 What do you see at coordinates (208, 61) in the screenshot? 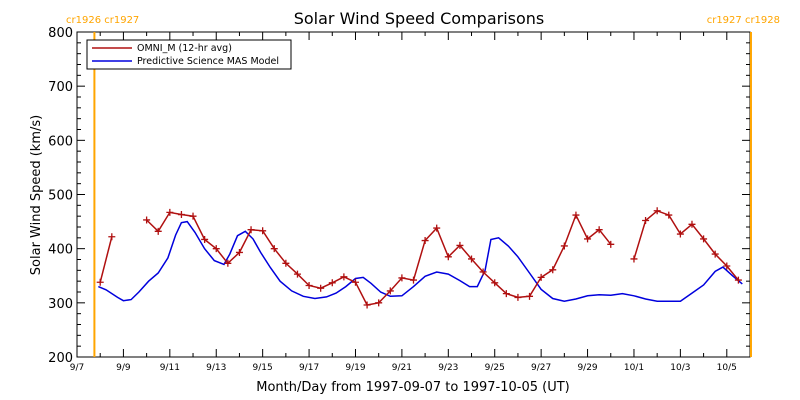
I see `legend-label-mas: Predictive Science MAS Model` at bounding box center [208, 61].